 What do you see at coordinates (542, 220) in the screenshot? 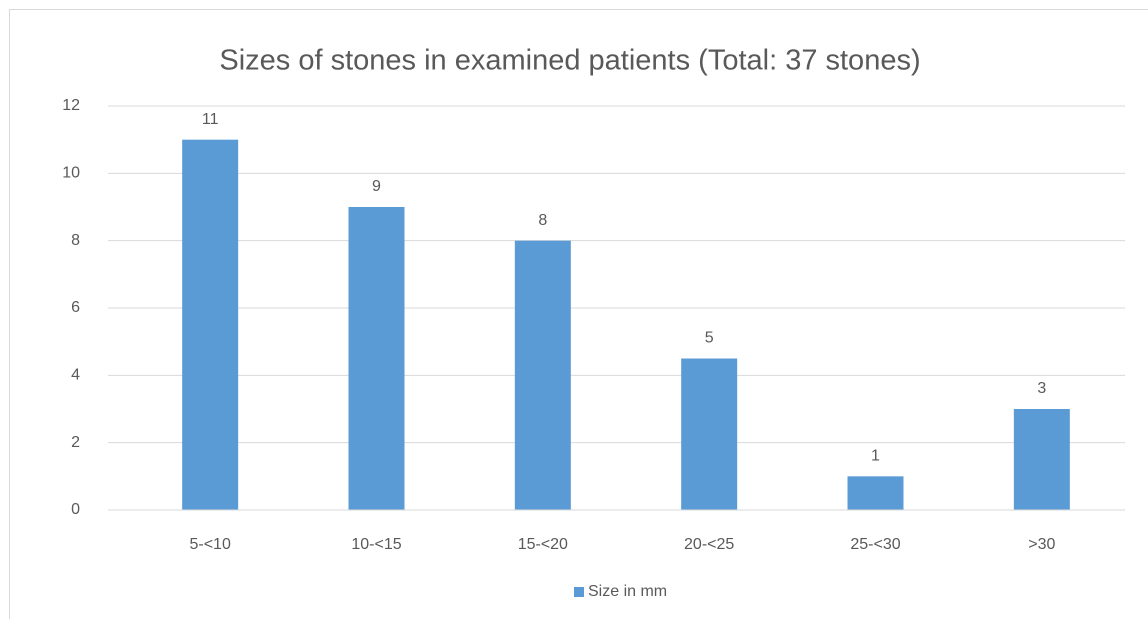
I see `data-label: 8` at bounding box center [542, 220].